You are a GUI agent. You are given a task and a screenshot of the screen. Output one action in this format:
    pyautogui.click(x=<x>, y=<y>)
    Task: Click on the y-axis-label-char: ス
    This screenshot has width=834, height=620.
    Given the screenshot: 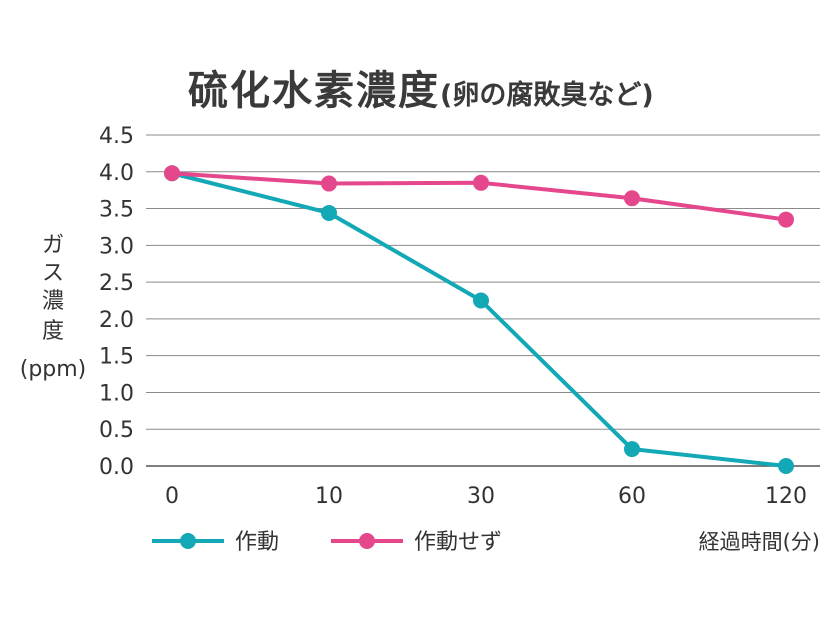 What is the action you would take?
    pyautogui.click(x=53, y=273)
    